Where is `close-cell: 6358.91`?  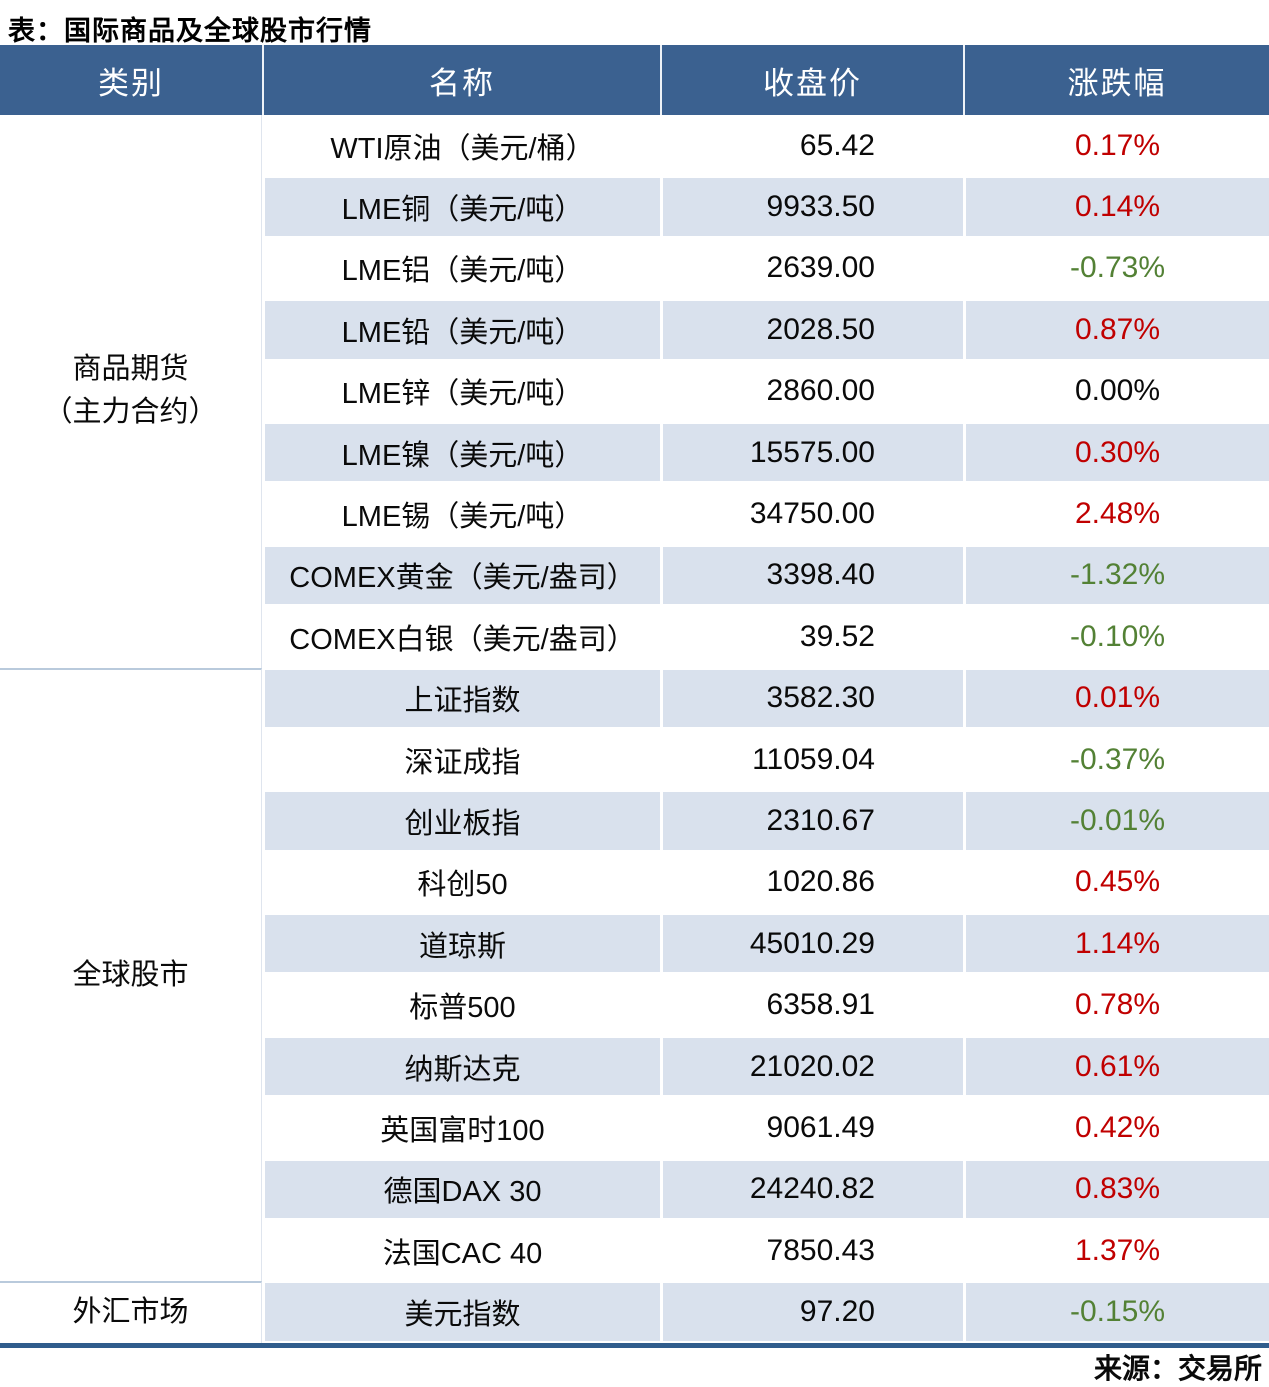 close-cell: 6358.91 is located at coordinates (811, 1005).